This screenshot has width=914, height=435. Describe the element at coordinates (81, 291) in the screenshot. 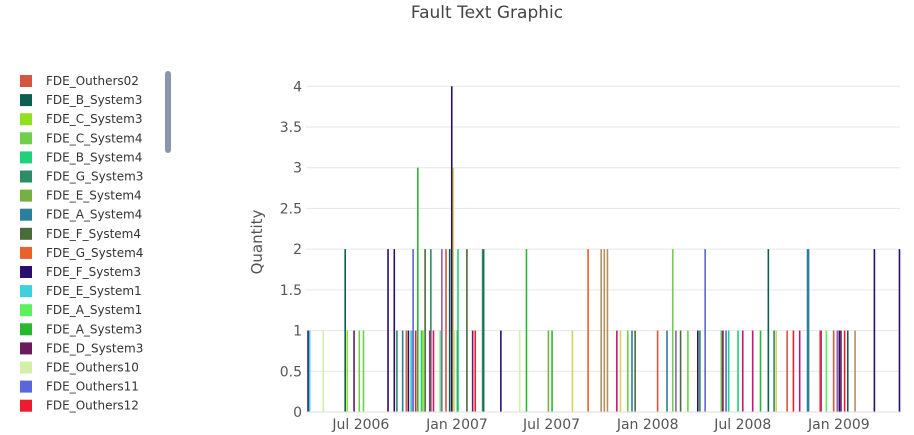

I see `legend-item: FDE_E_System1` at that location.